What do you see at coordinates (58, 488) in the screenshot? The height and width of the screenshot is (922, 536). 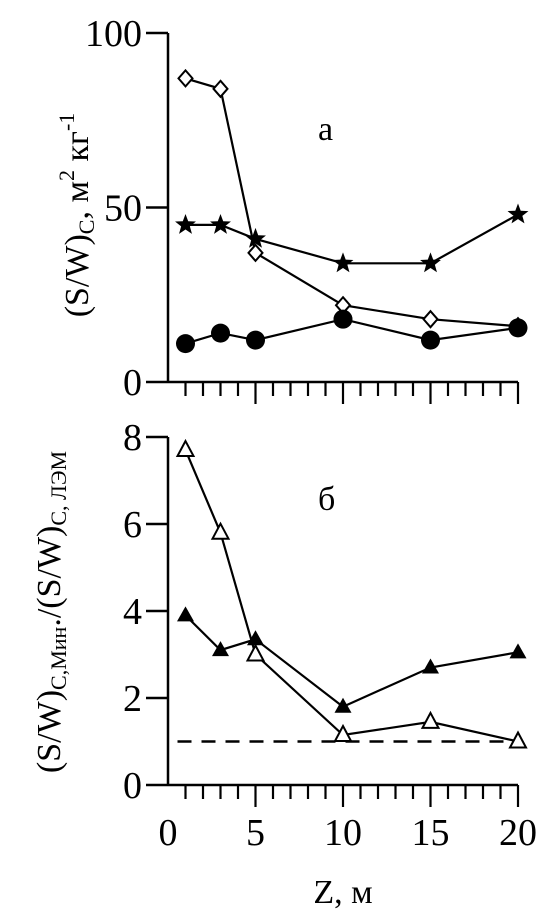 I see `panel-b-ylabel-sub2: C, ЛЭМ` at bounding box center [58, 488].